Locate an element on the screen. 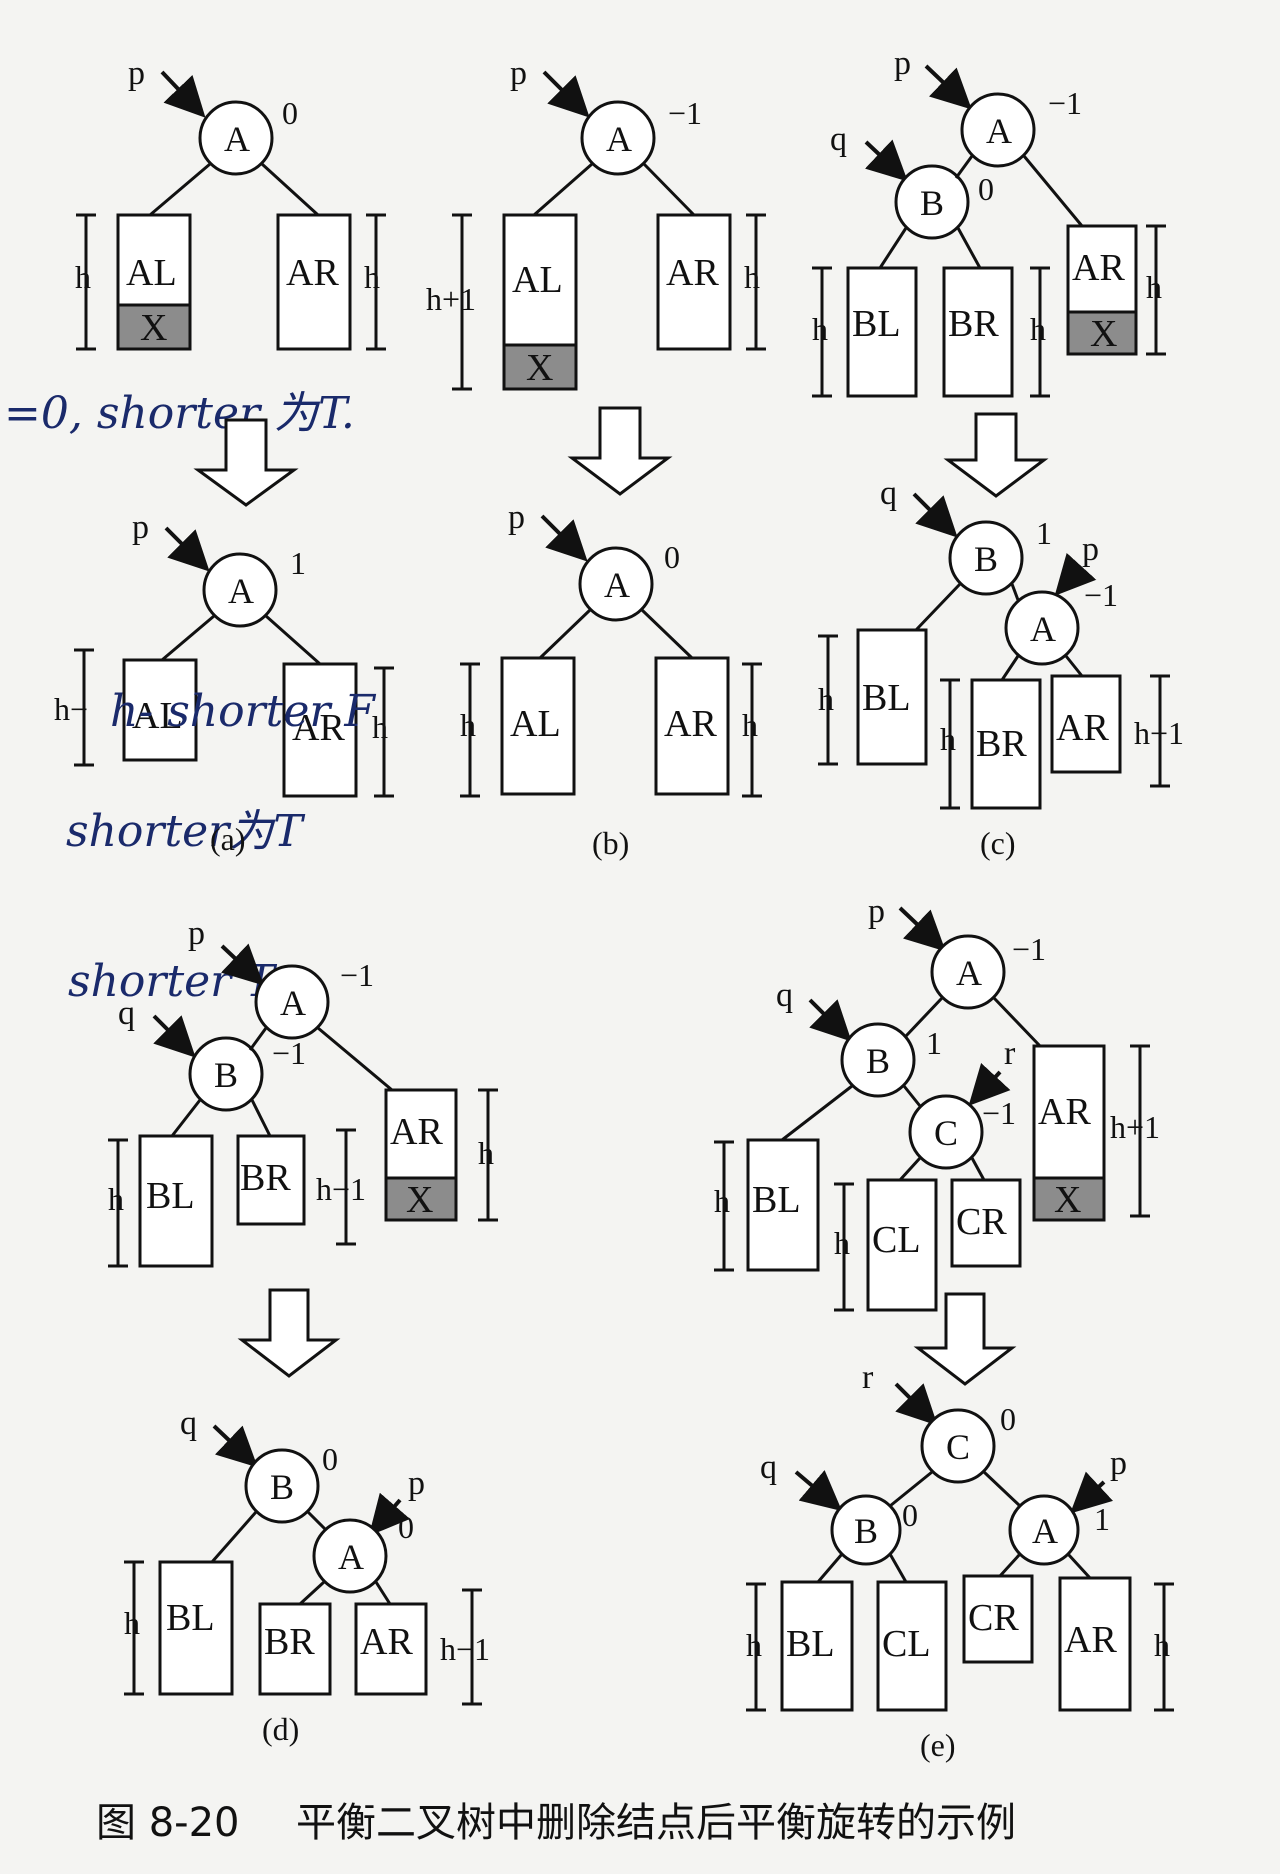 The width and height of the screenshot is (1280, 1874). subtree-cl-label: CL is located at coordinates (896, 1240).